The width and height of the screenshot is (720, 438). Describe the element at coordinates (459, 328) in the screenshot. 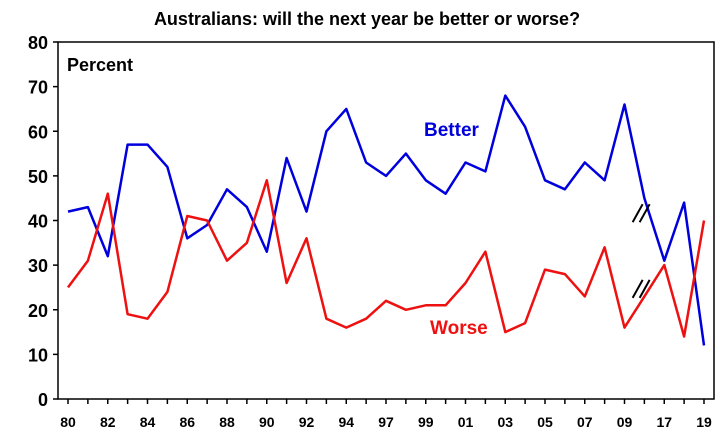

I see `series-label-worse: Worse` at that location.